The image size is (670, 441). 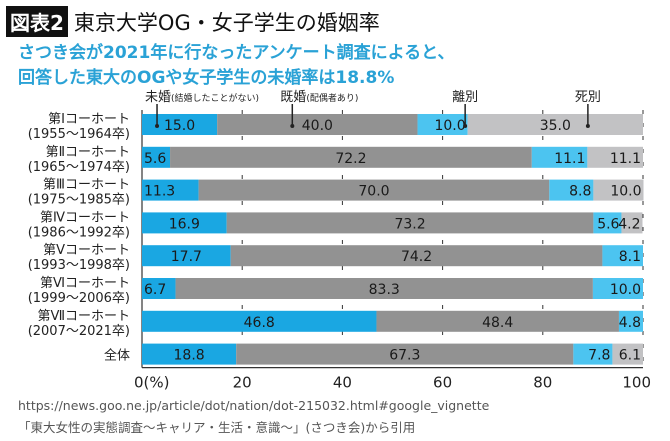 What do you see at coordinates (85, 217) in the screenshot?
I see `category-label: 第Ⅳコーホート` at bounding box center [85, 217].